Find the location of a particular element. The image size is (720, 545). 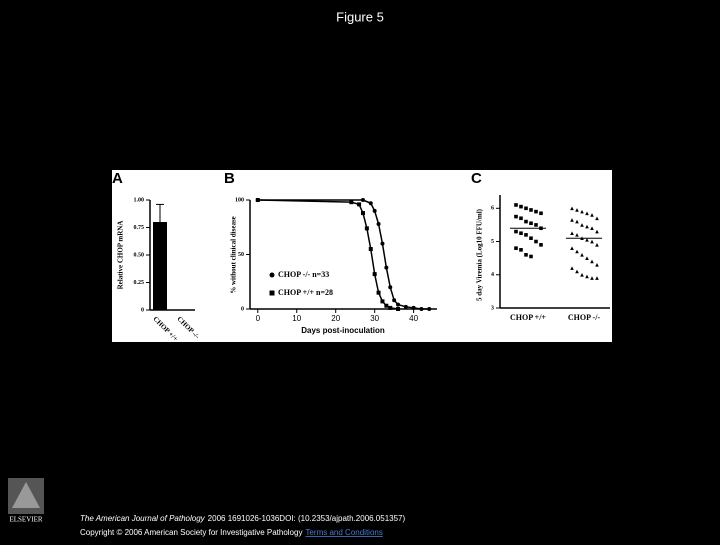

x-tick-label: CHOP +/+ is located at coordinates (528, 317).